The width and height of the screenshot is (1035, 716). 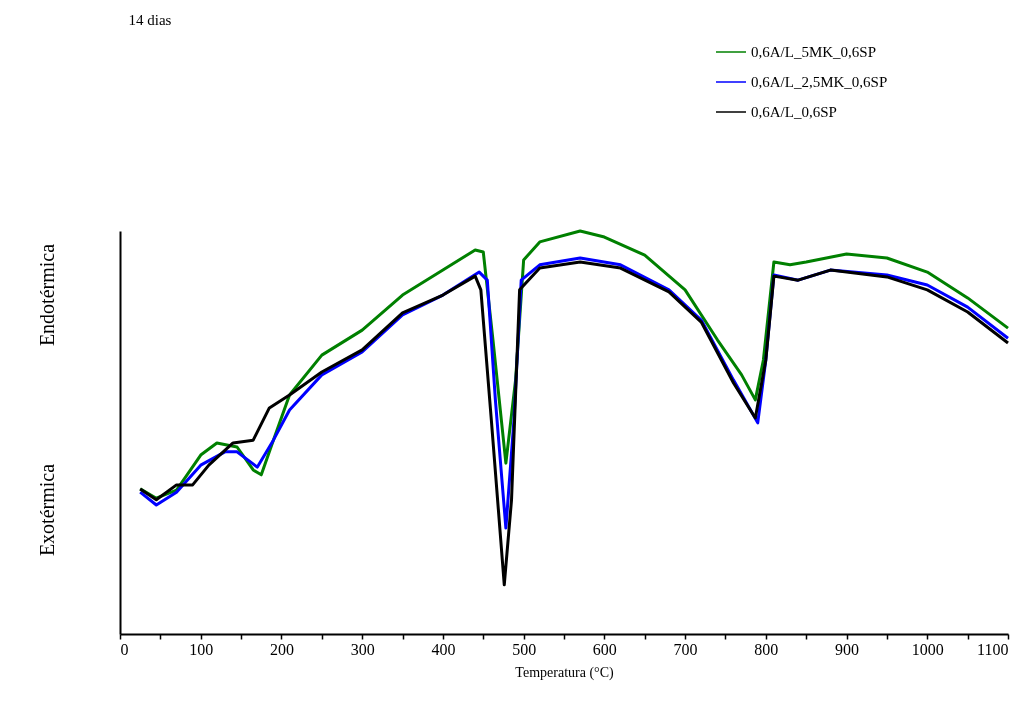 I want to click on x-axis-title: Temperatura (°C), so click(x=564, y=672).